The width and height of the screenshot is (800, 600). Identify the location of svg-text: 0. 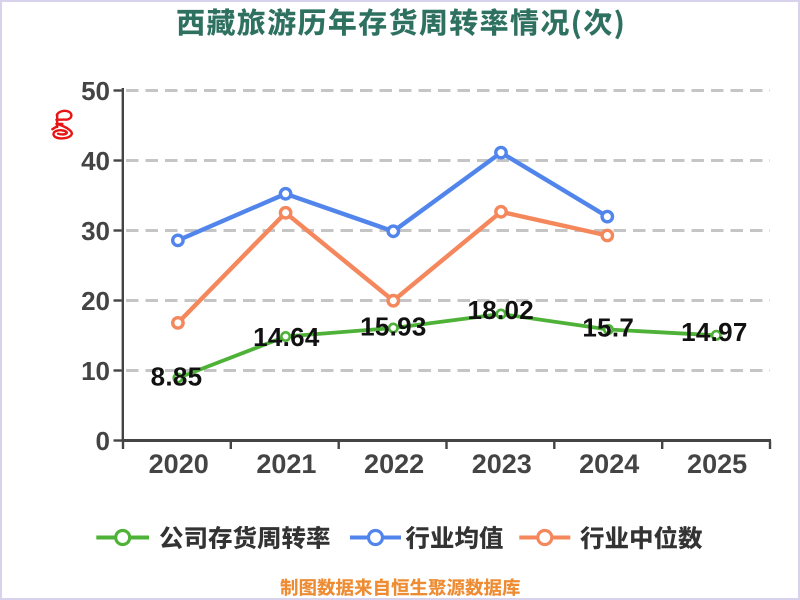
(103, 441).